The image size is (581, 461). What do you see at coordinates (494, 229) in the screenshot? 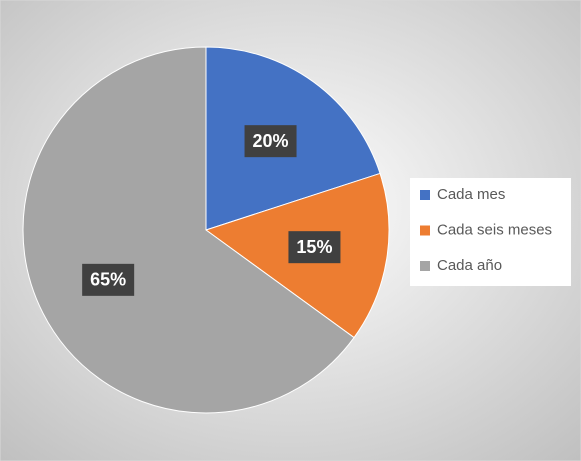
I see `legend-label: Cada seis meses` at bounding box center [494, 229].